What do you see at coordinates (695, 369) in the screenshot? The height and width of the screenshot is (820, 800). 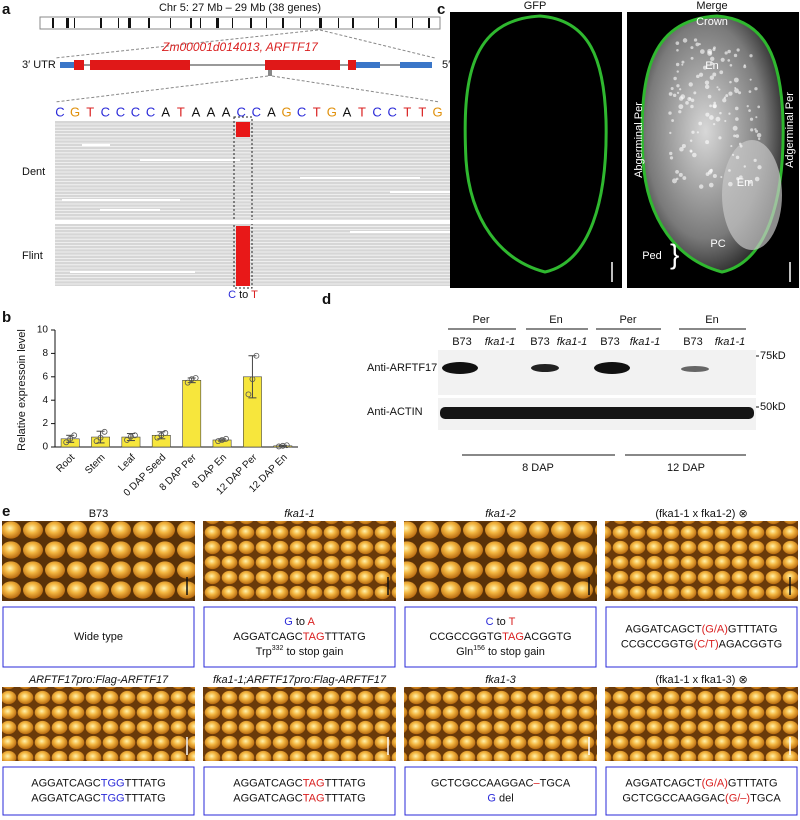 I see `band` at bounding box center [695, 369].